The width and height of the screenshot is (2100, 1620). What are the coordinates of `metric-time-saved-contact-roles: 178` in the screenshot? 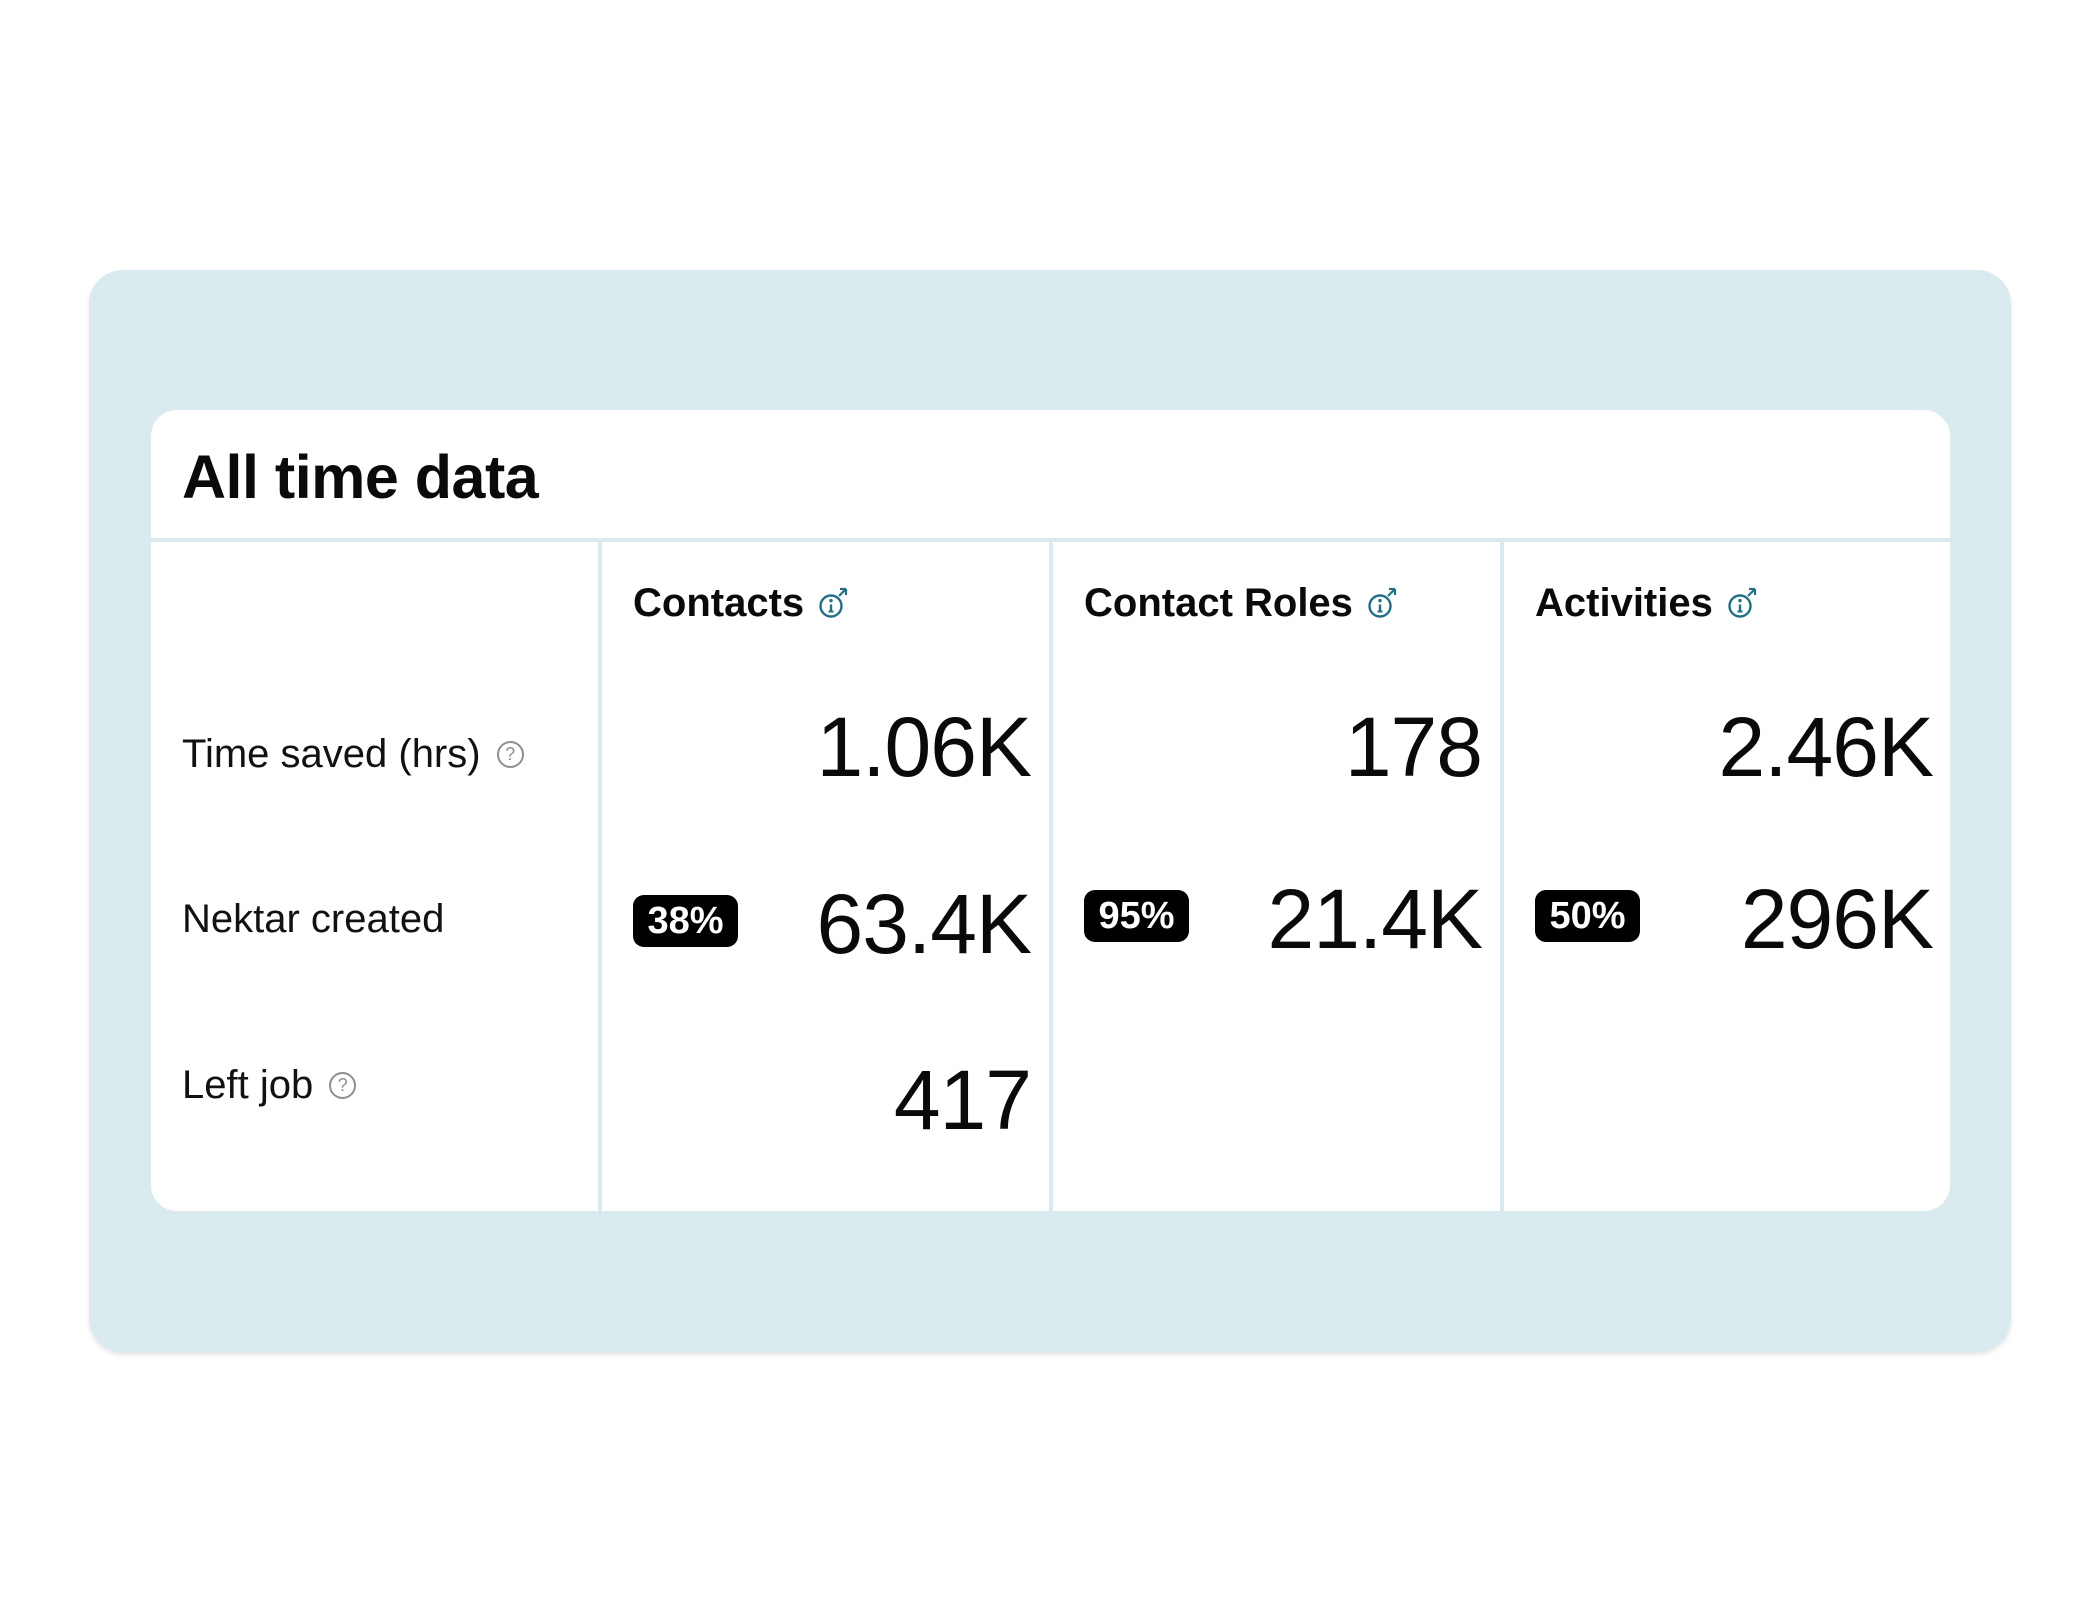 It's located at (1413, 747).